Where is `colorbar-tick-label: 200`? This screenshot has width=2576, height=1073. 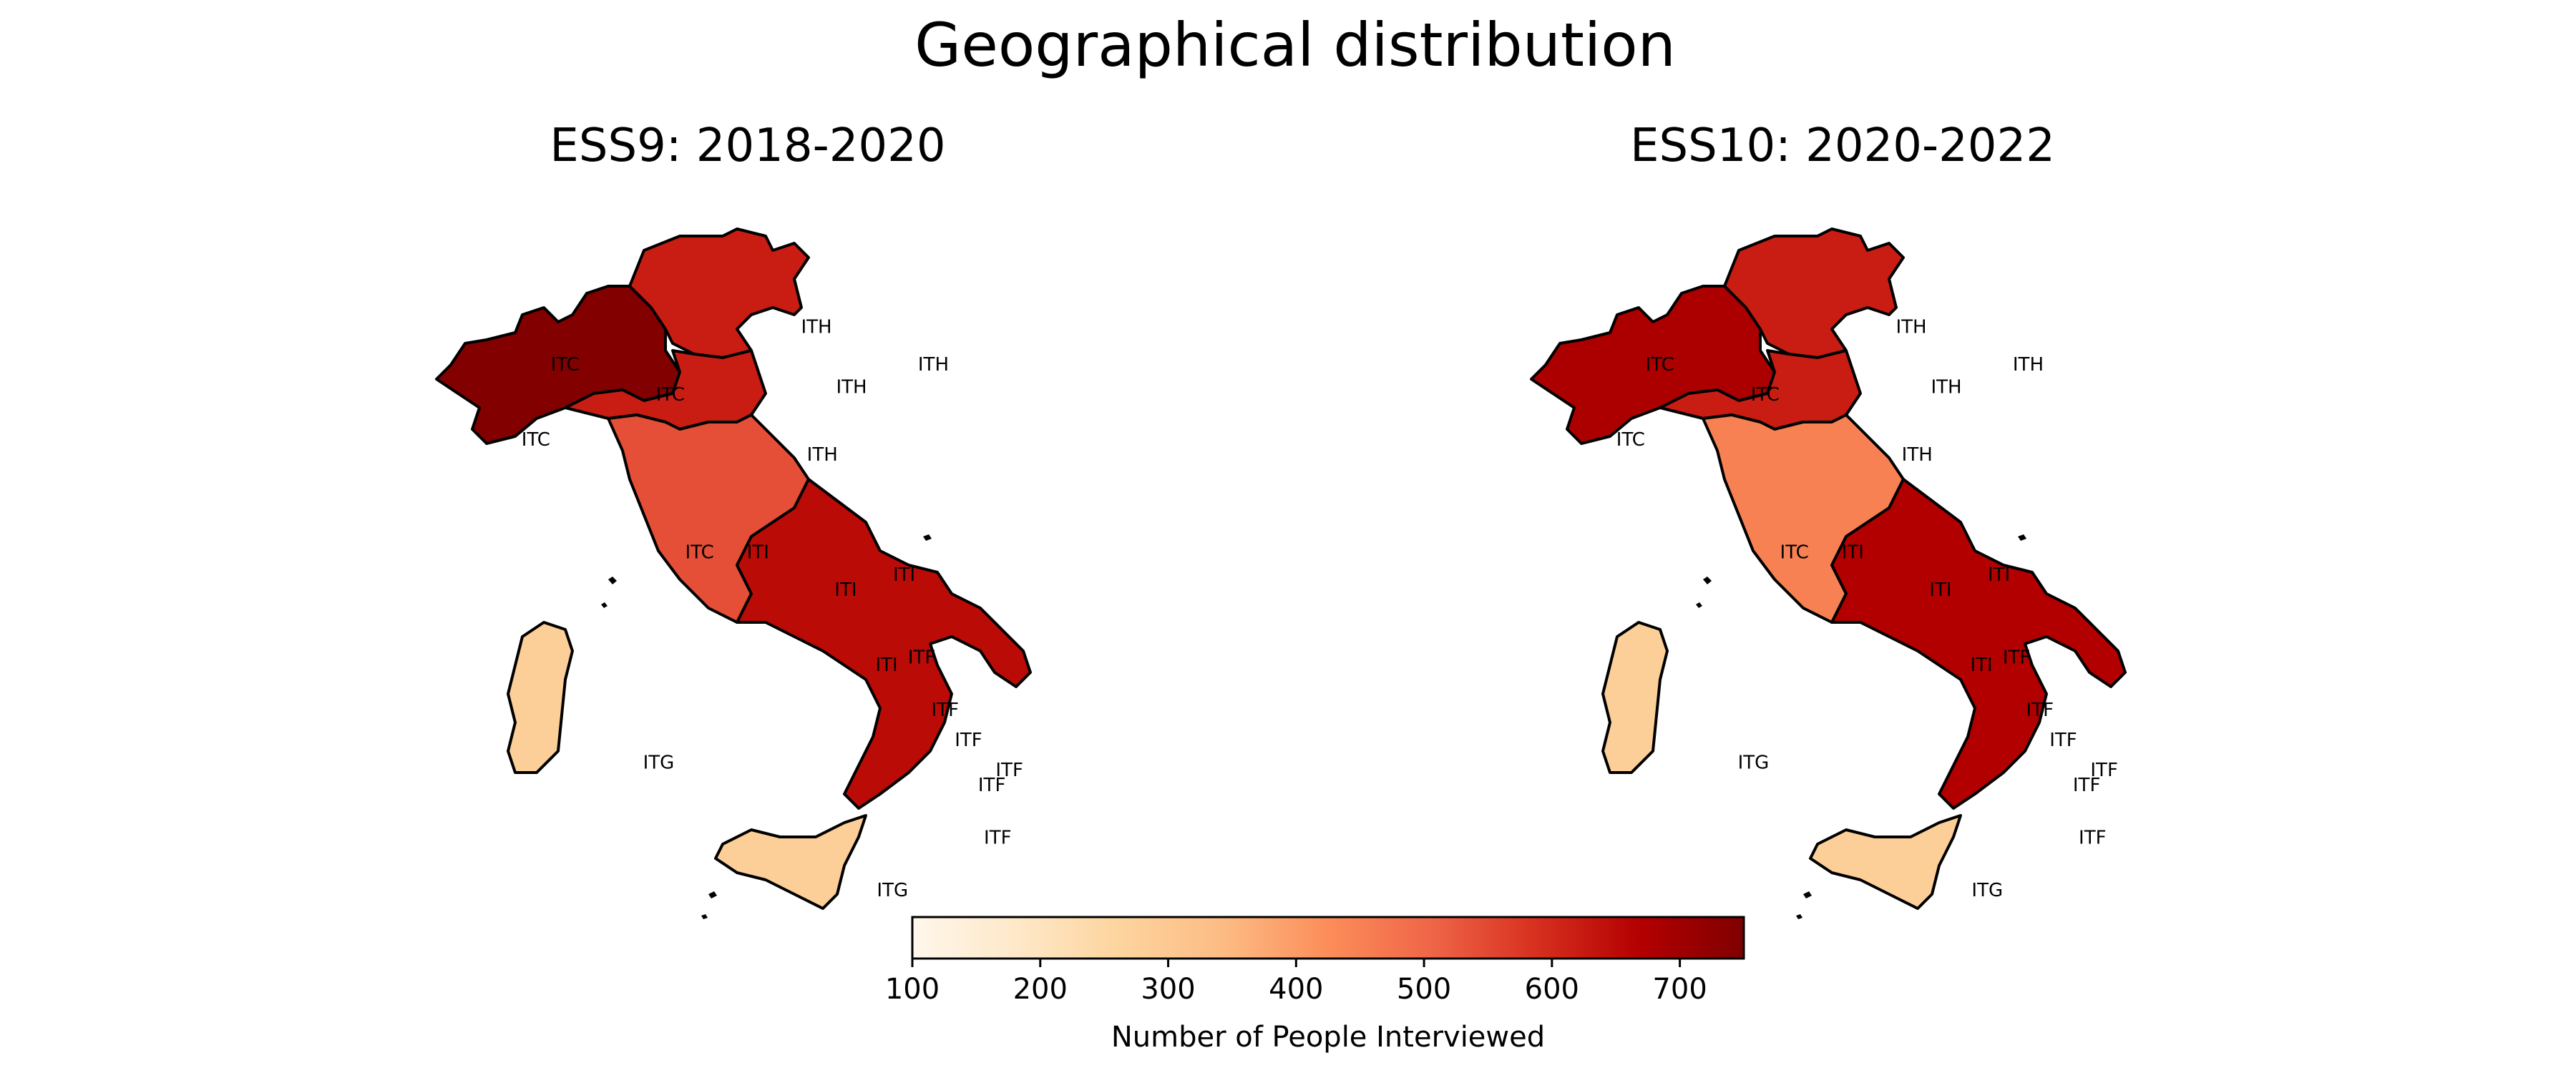 colorbar-tick-label: 200 is located at coordinates (1040, 990).